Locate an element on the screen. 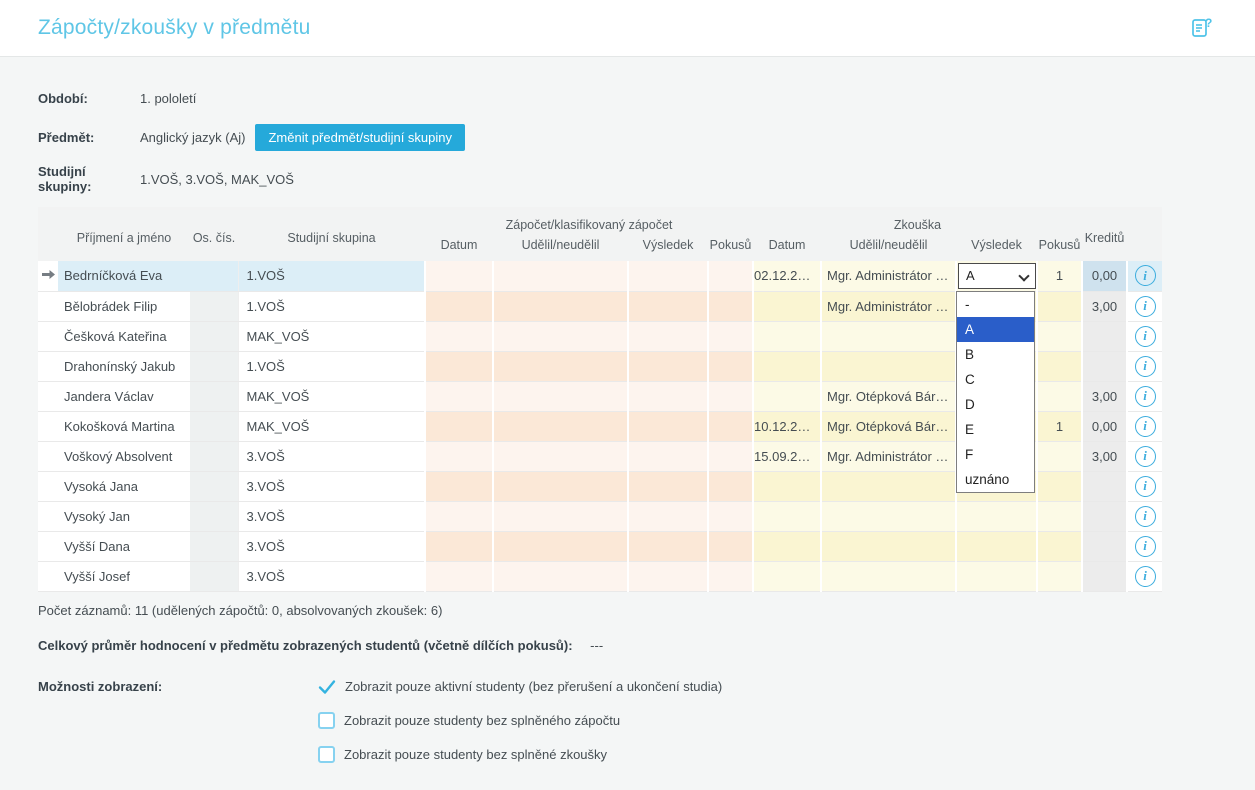 Image resolution: width=1255 pixels, height=790 pixels. table-row: Vyšší Josef 3.VOŠ i is located at coordinates (600, 576).